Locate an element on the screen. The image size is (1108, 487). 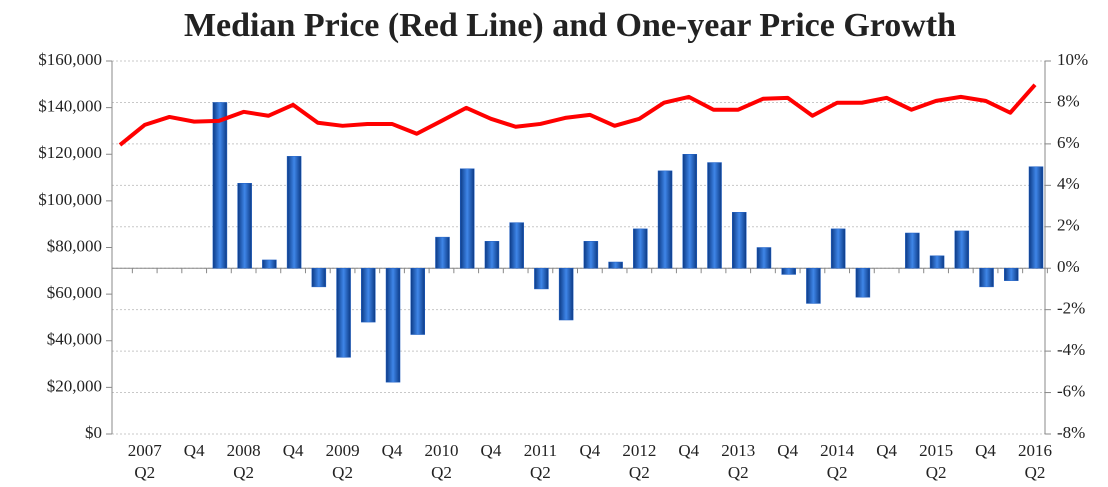
y-tick-label: $100,000 is located at coordinates (70, 199).